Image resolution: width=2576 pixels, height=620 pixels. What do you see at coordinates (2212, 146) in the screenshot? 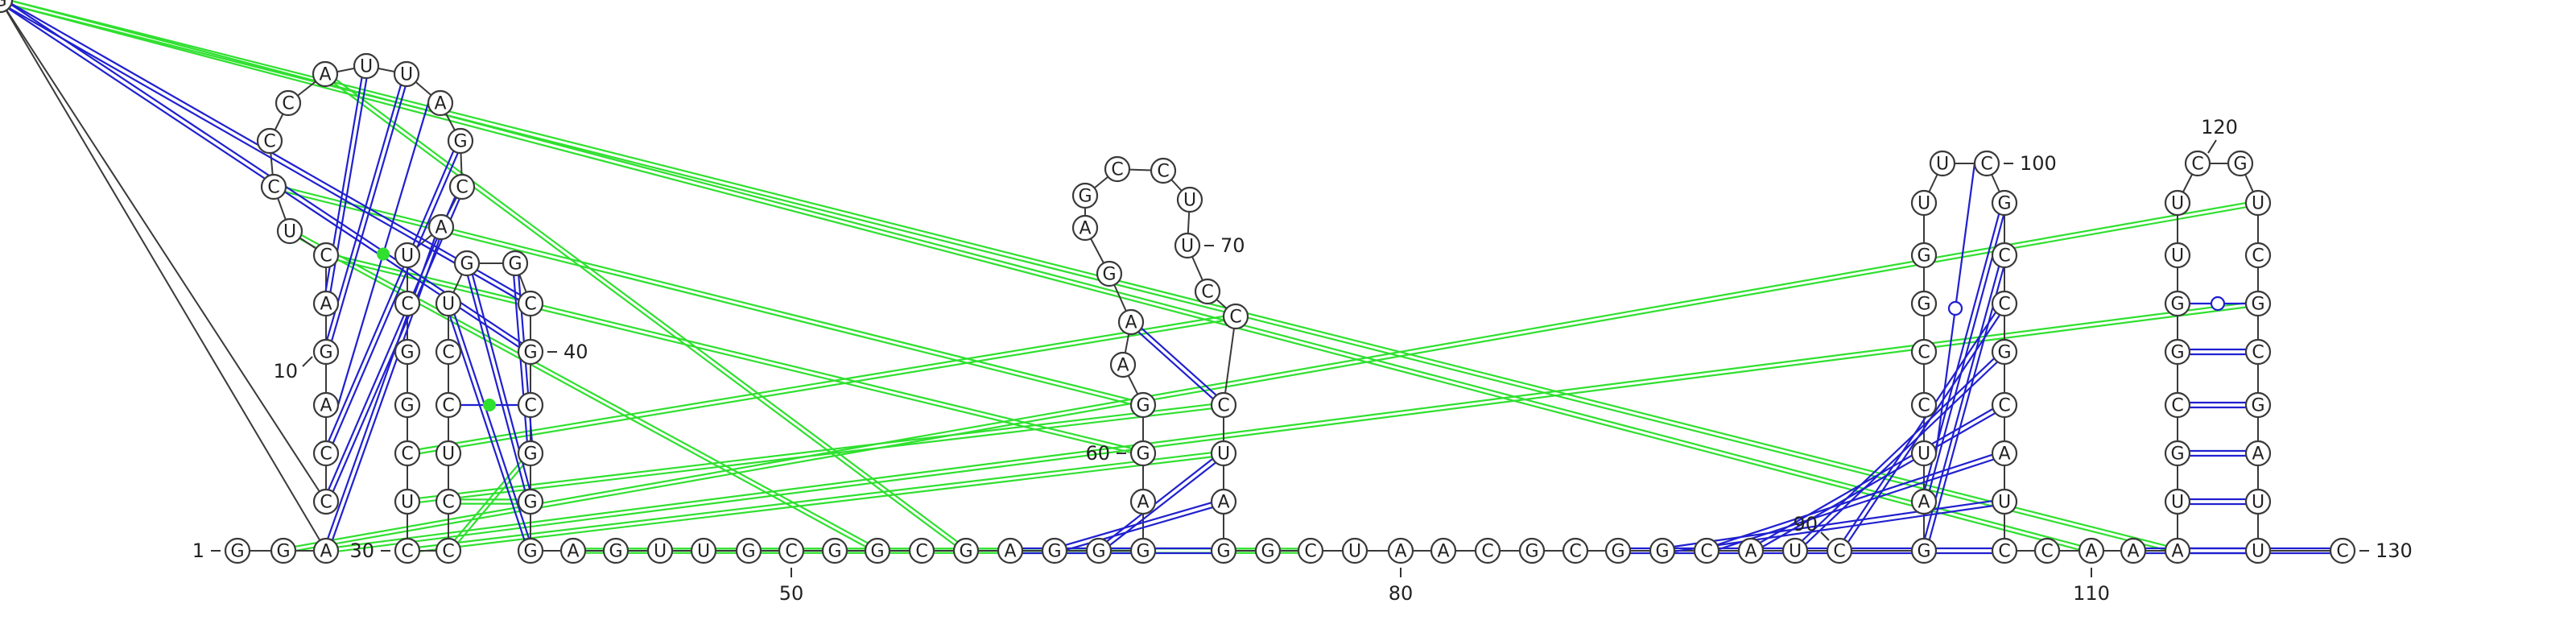
I see `position-tick` at bounding box center [2212, 146].